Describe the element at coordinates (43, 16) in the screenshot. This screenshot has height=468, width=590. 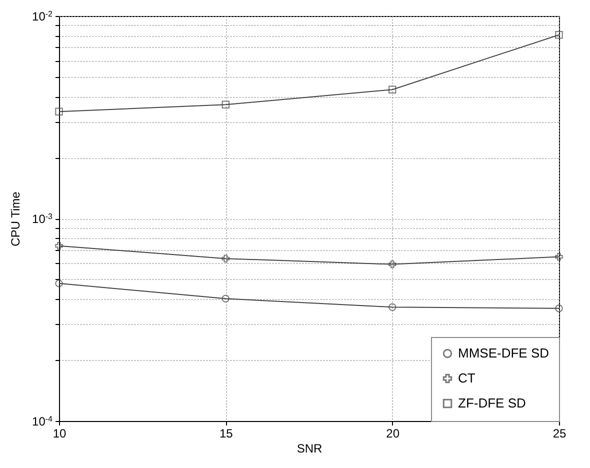
I see `y-tick-label: 10$^{-2}$` at that location.